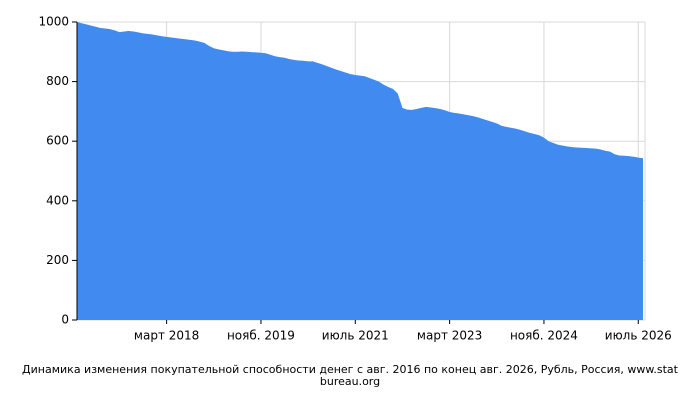 This screenshot has width=700, height=400. What do you see at coordinates (57, 260) in the screenshot?
I see `y-tick-label: 200` at bounding box center [57, 260].